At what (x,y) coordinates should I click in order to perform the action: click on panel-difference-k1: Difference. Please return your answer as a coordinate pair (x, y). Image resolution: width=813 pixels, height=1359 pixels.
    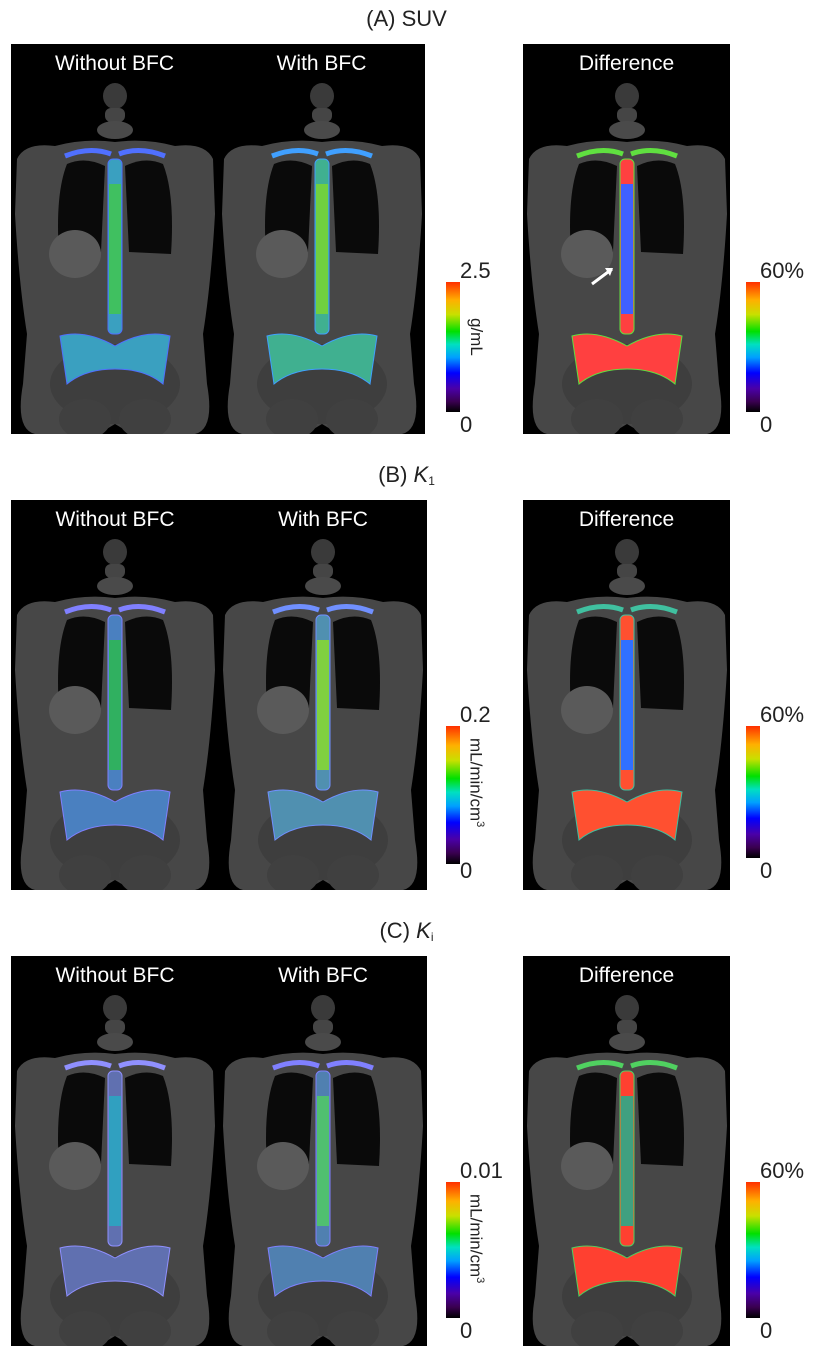
    Looking at the image, I should click on (626, 695).